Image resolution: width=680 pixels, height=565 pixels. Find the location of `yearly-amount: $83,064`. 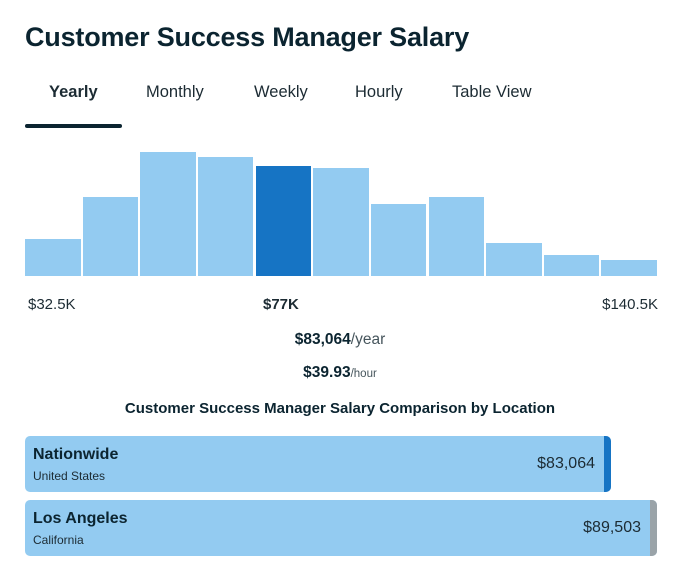

yearly-amount: $83,064 is located at coordinates (322, 339).